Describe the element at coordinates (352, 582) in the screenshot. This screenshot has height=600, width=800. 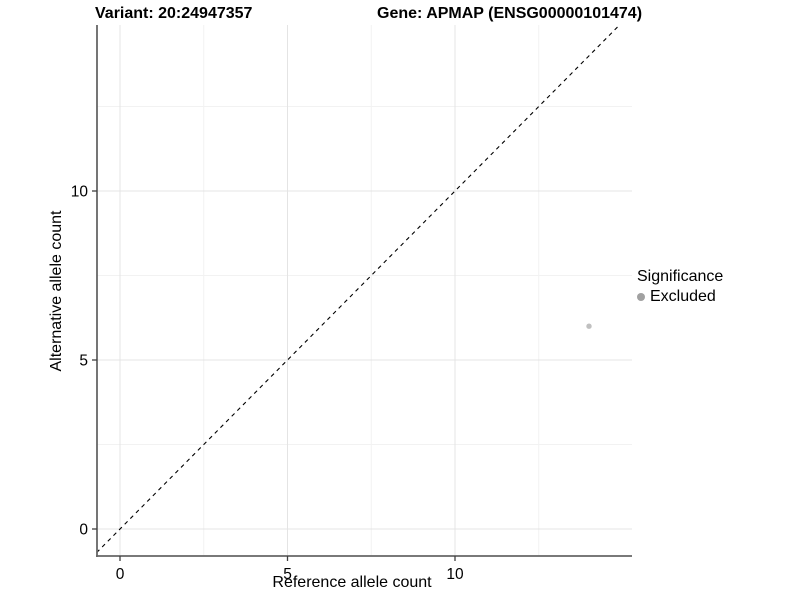
I see `x-axis-title: Reference allele count` at that location.